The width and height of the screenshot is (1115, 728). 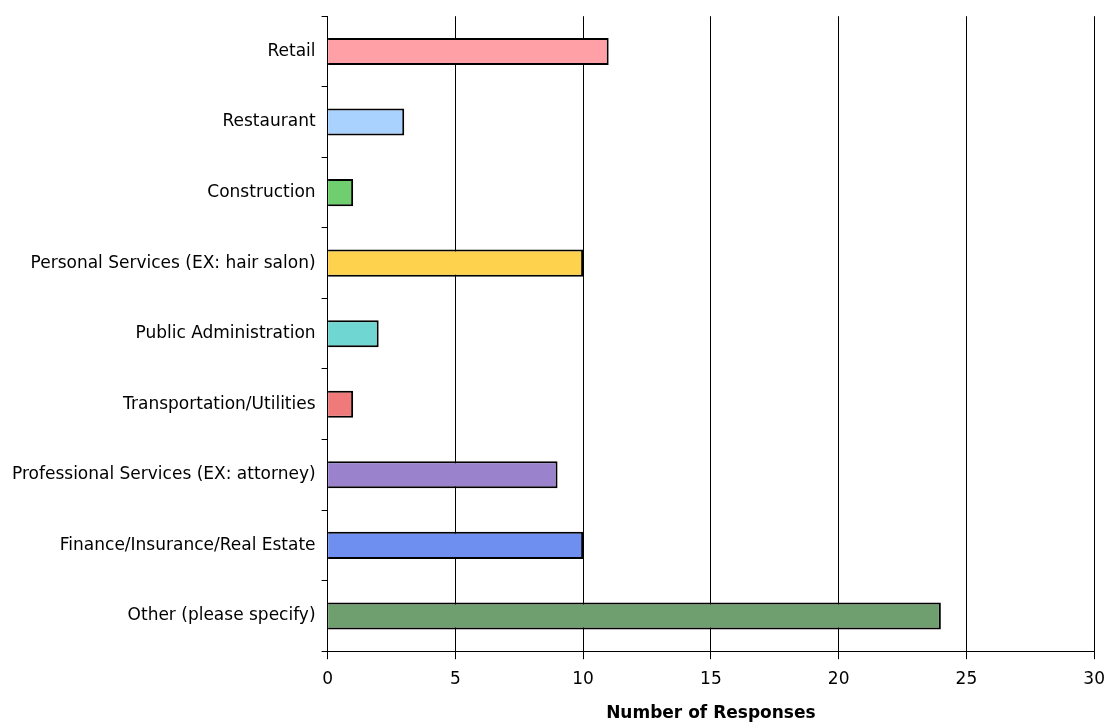 What do you see at coordinates (173, 261) in the screenshot?
I see `y-tick-label: Personal Services (EX: hair salon)` at bounding box center [173, 261].